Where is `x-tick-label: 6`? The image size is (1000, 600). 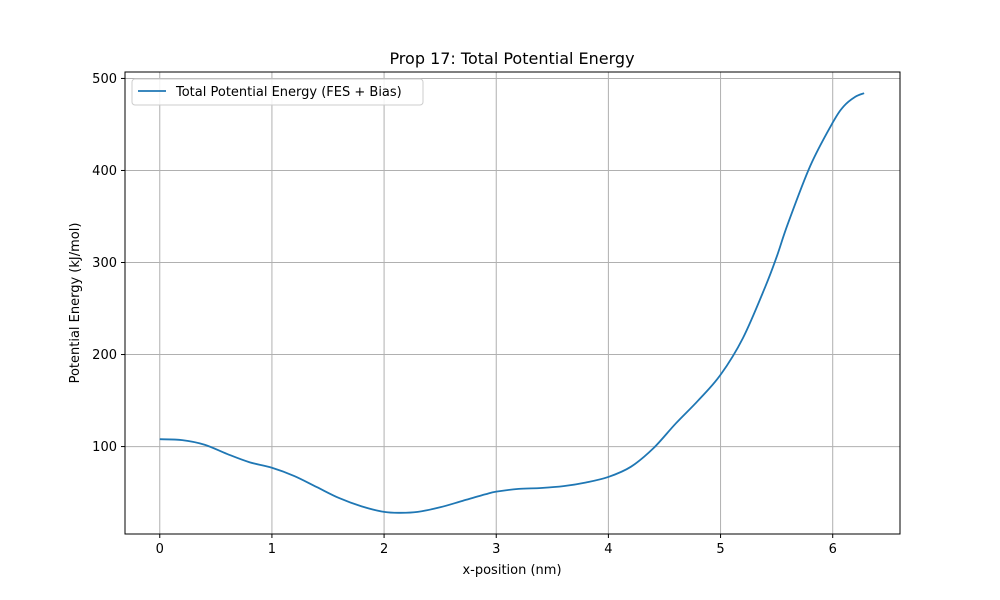
x-tick-label: 6 is located at coordinates (833, 549).